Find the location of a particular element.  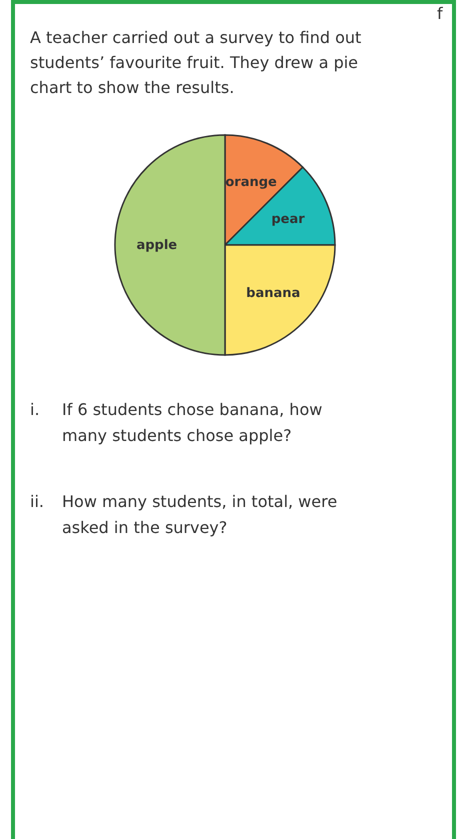

slice-label: pear is located at coordinates (288, 219).